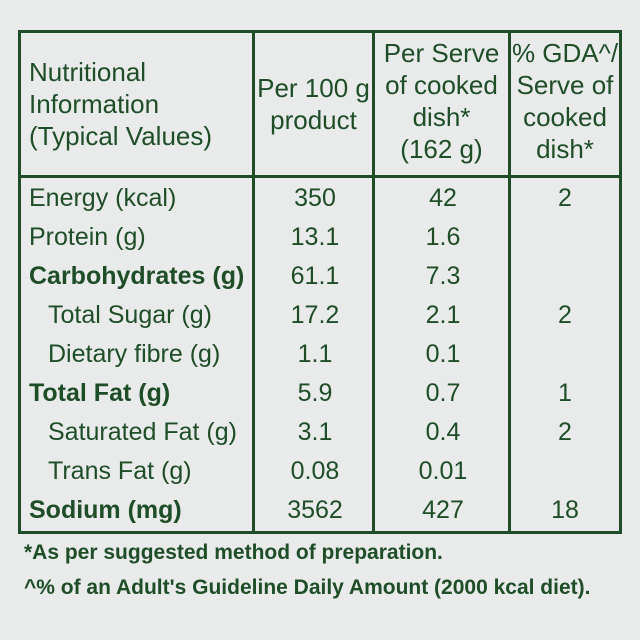  I want to click on nutrient-label: Total Fat (g), so click(100, 393).